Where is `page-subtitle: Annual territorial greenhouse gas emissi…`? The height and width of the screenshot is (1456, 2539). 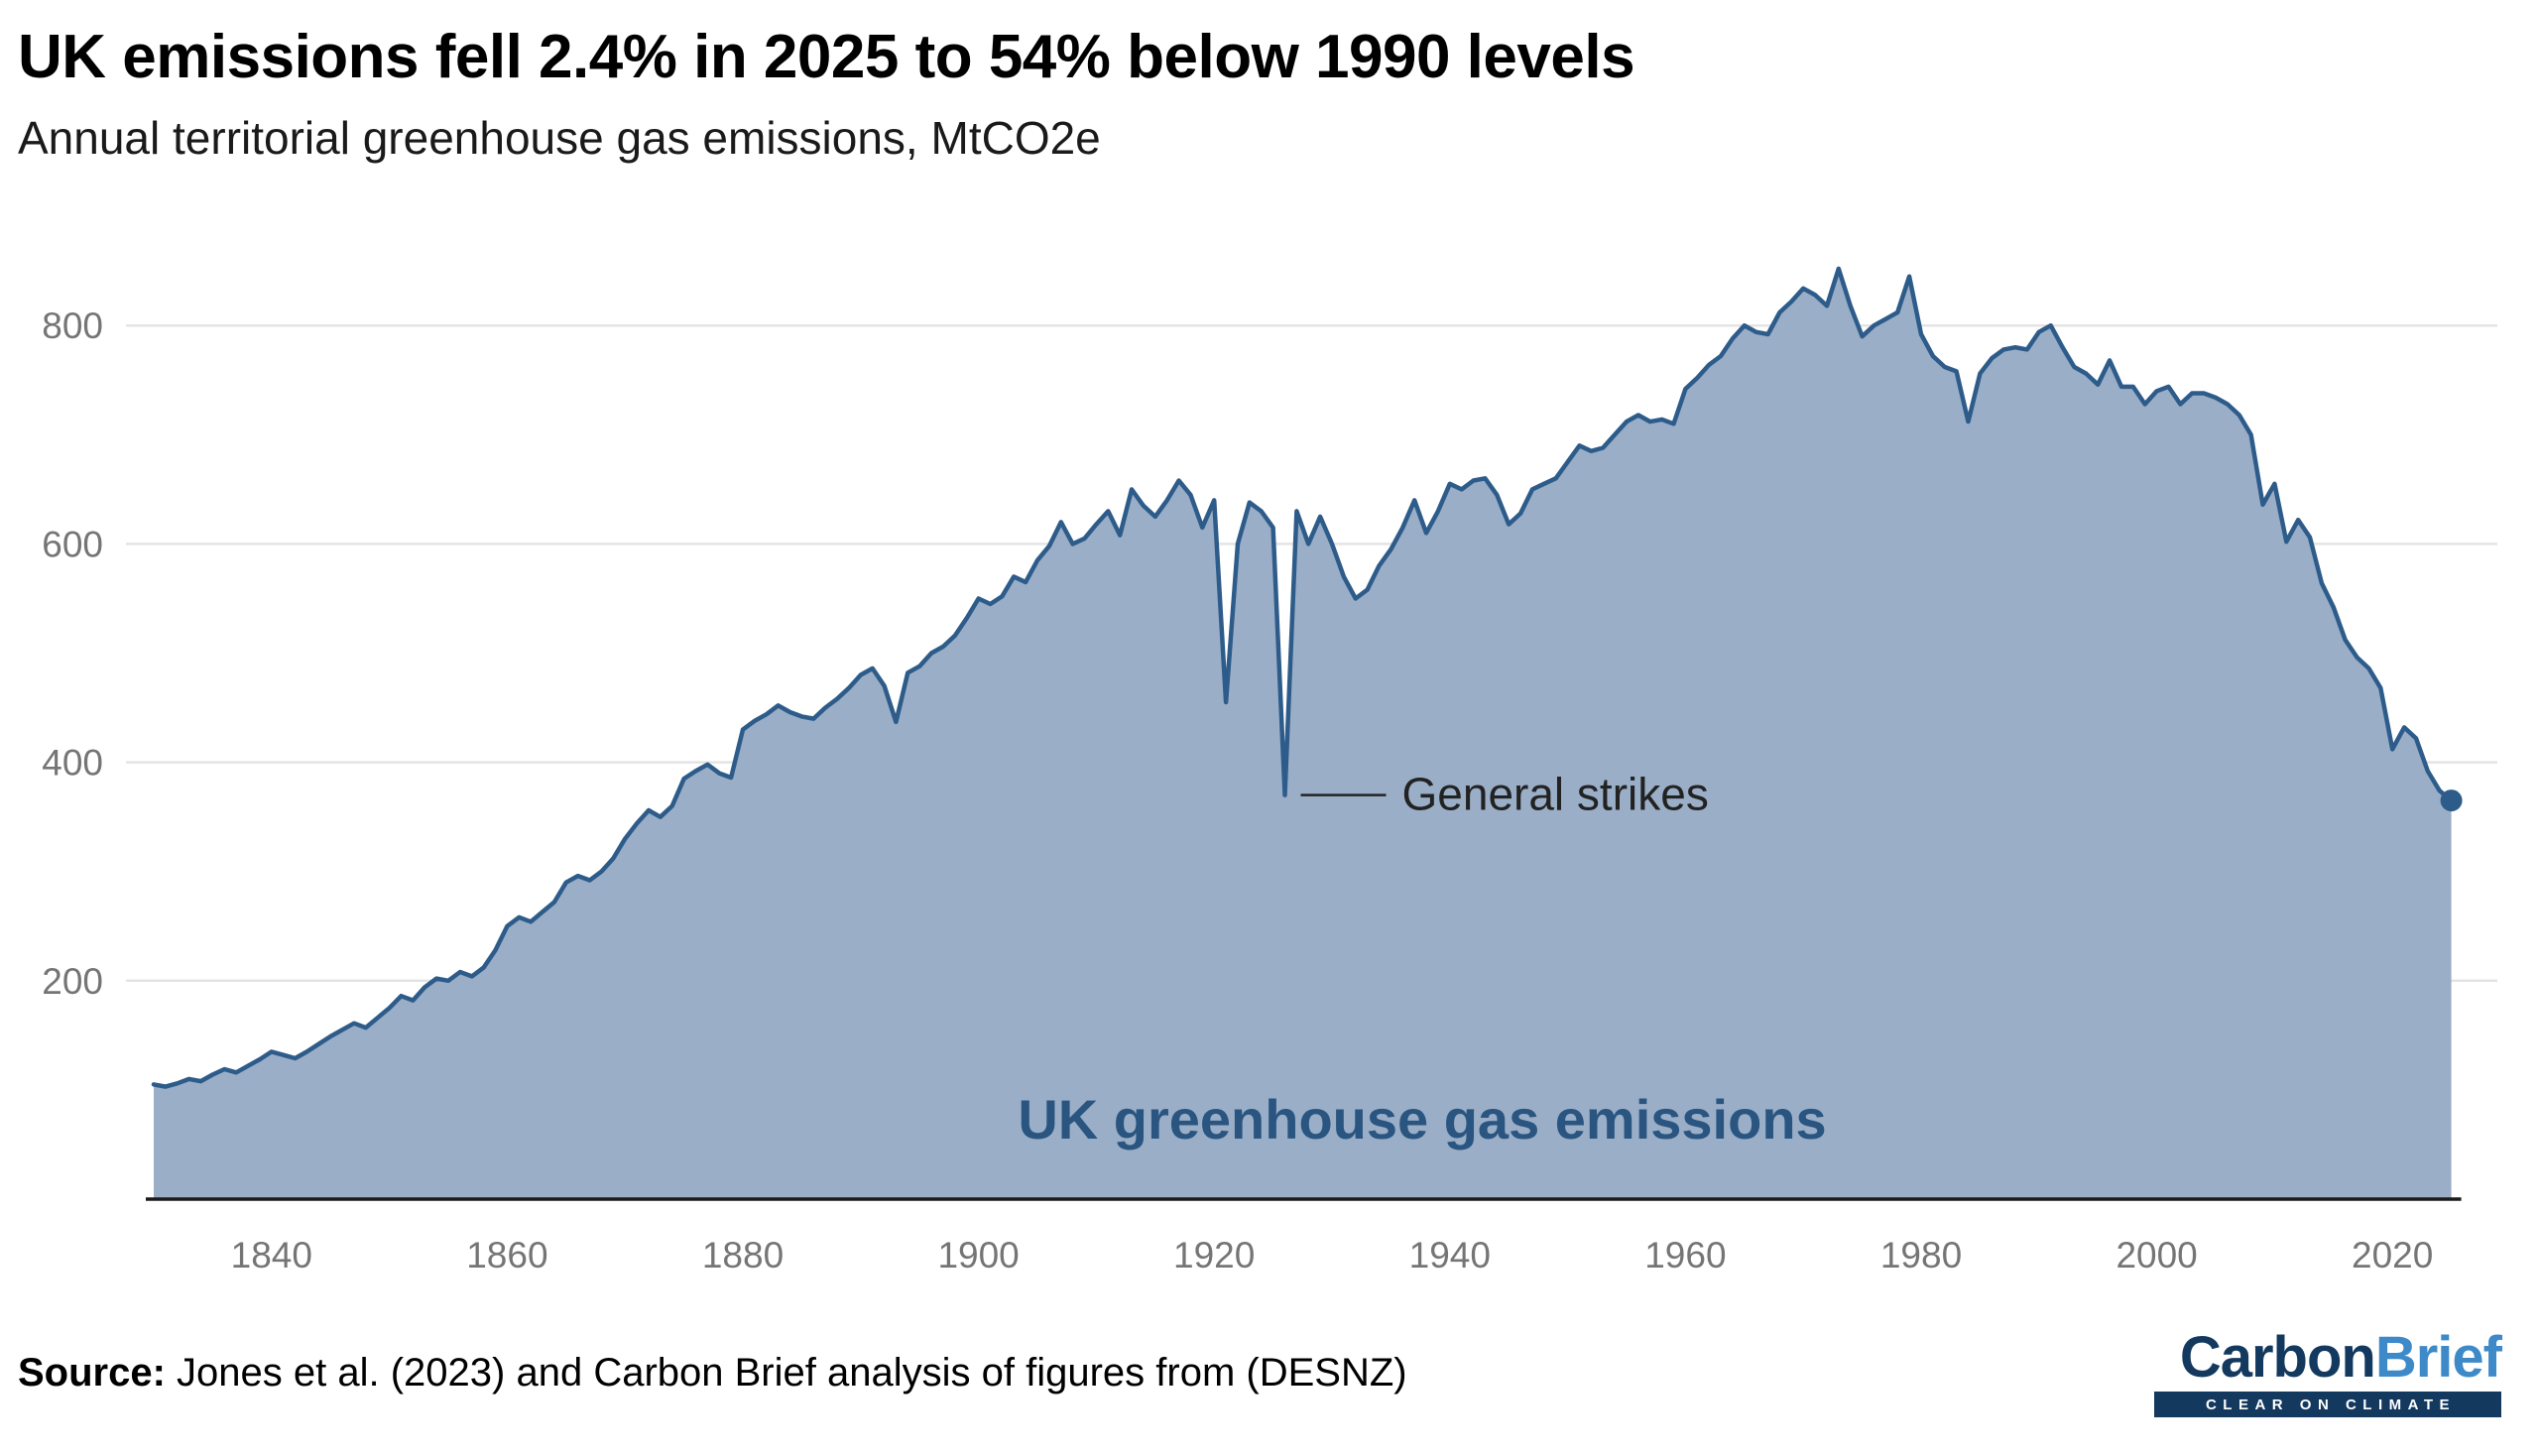
page-subtitle: Annual territorial greenhouse gas emissi… is located at coordinates (559, 138).